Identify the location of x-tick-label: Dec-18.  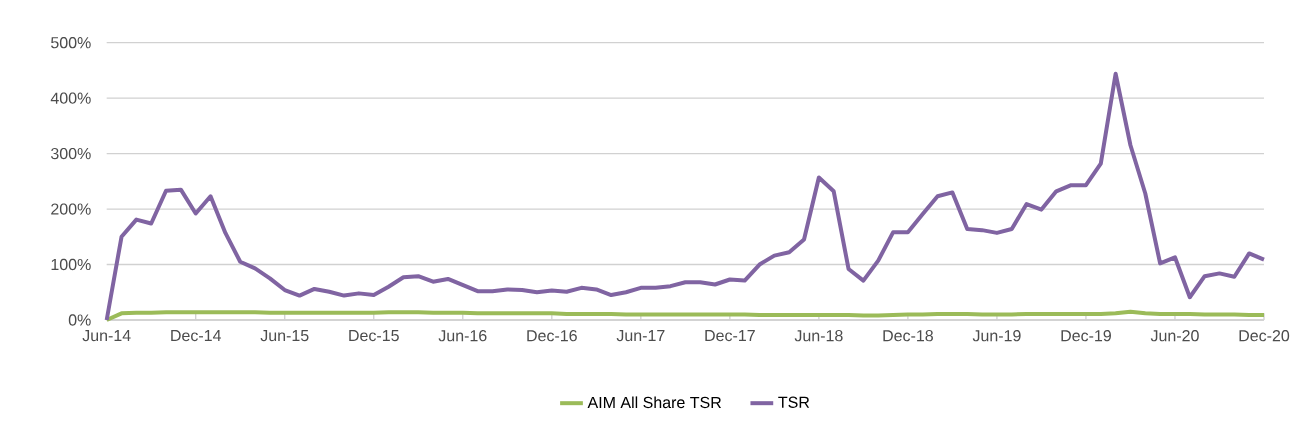
(908, 336).